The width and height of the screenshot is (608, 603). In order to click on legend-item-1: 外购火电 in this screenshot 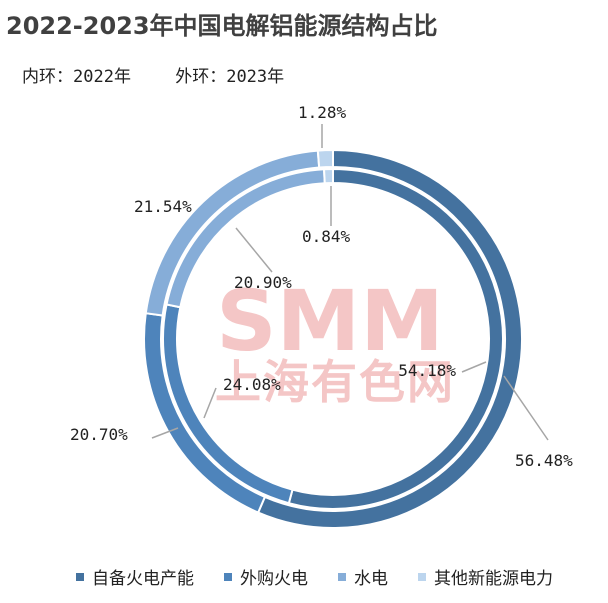, I will do `click(266, 576)`.